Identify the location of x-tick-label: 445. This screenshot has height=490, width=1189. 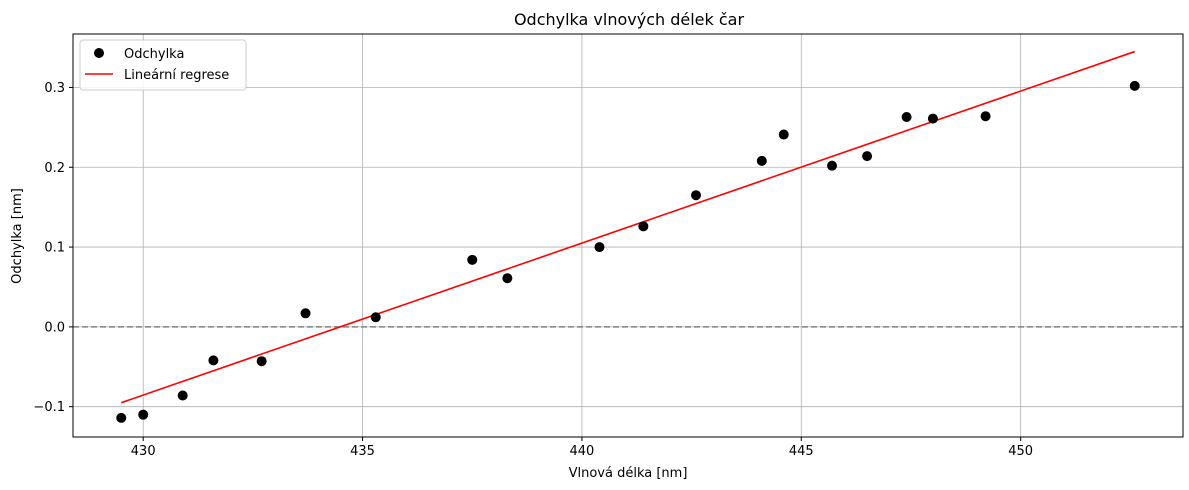
(801, 451).